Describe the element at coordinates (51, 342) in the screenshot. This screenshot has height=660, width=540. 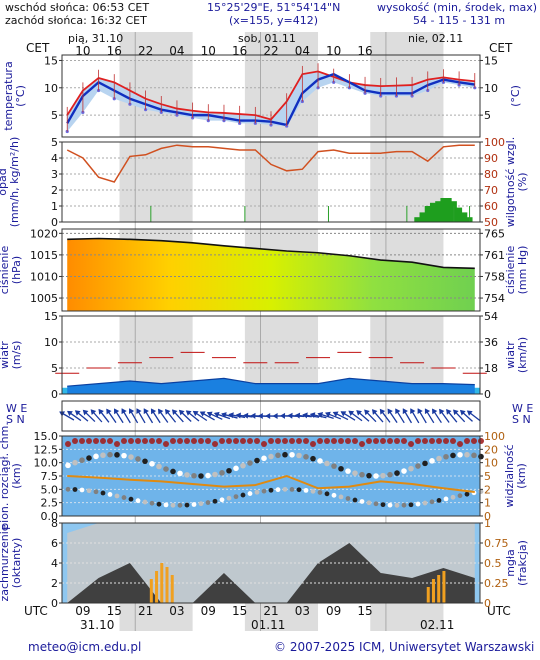
I see `wind-tick-left: 10` at that location.